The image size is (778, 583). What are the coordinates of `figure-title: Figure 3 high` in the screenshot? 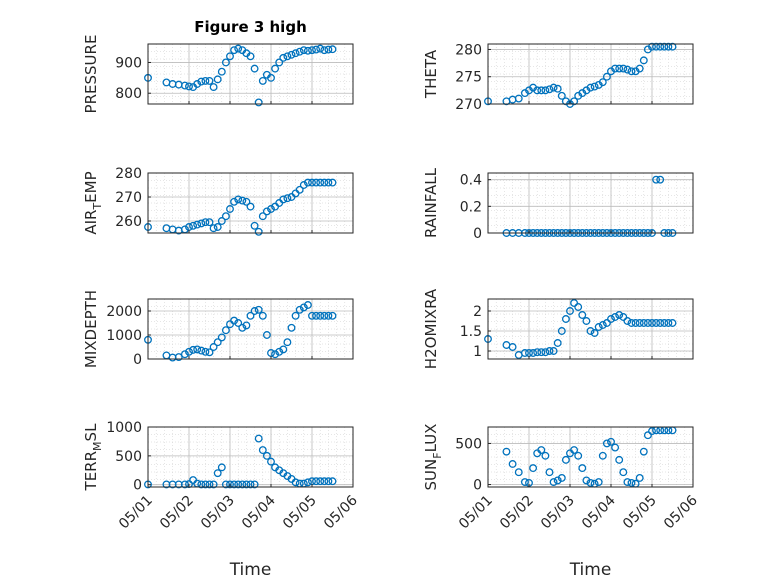 It's located at (250, 27).